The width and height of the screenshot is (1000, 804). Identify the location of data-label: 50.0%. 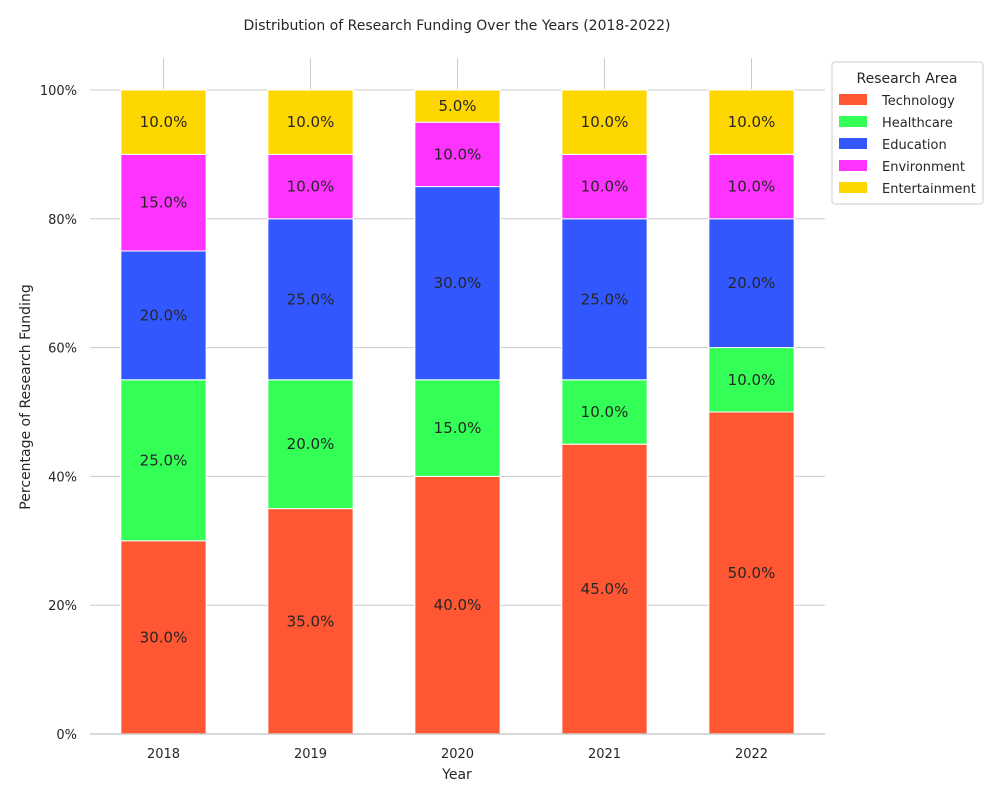
(752, 573).